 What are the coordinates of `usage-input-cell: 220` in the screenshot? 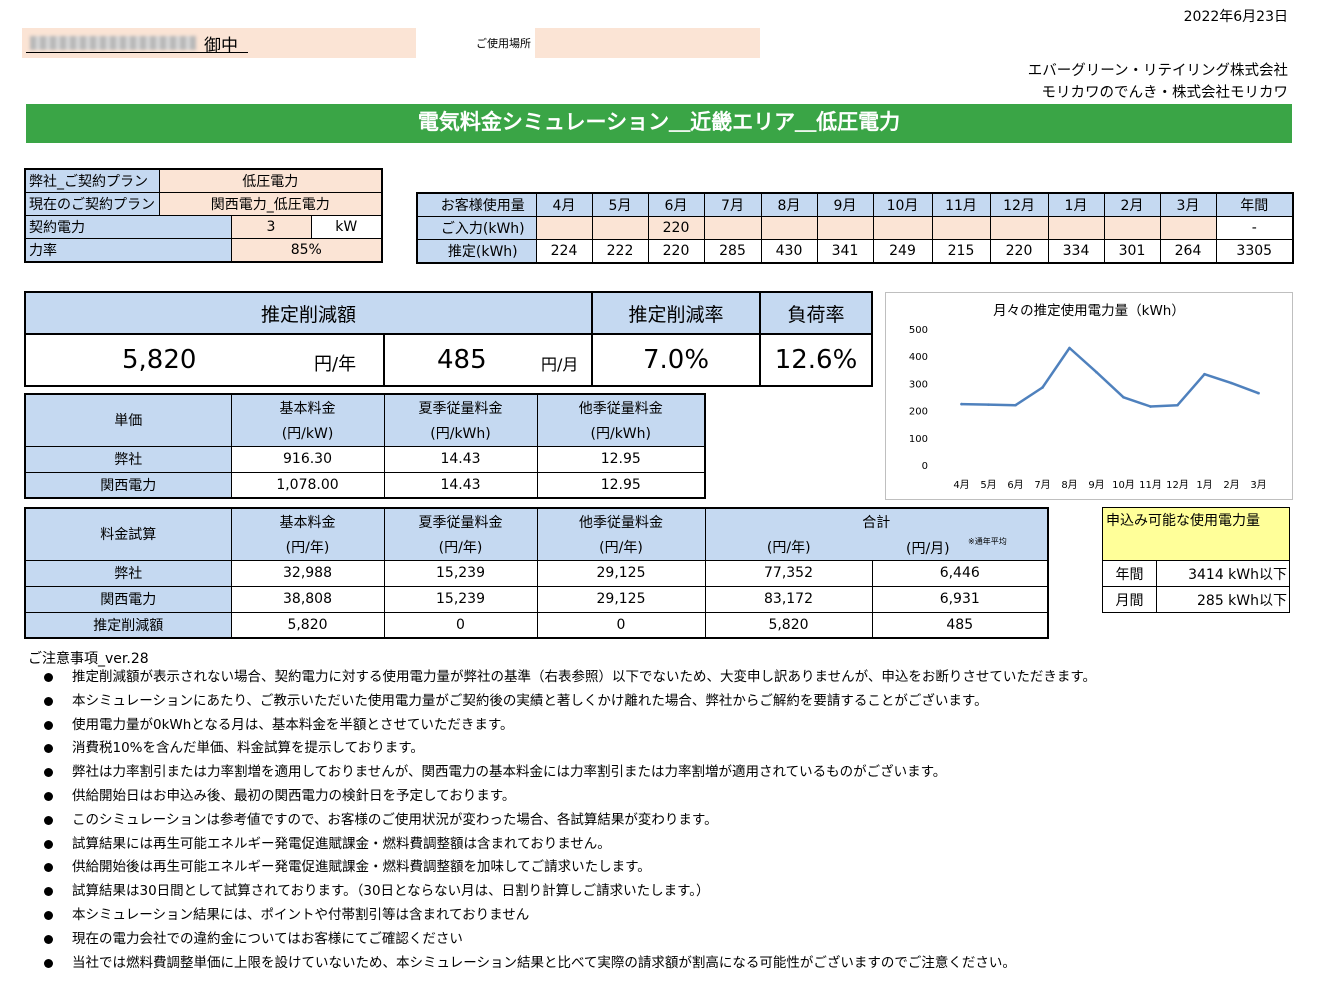 It's located at (676, 228).